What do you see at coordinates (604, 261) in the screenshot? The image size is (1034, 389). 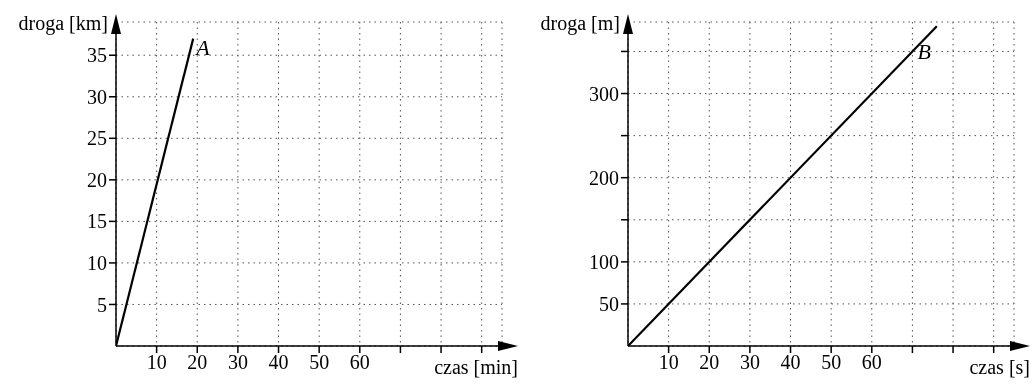 I see `y-tick-label: 100` at bounding box center [604, 261].